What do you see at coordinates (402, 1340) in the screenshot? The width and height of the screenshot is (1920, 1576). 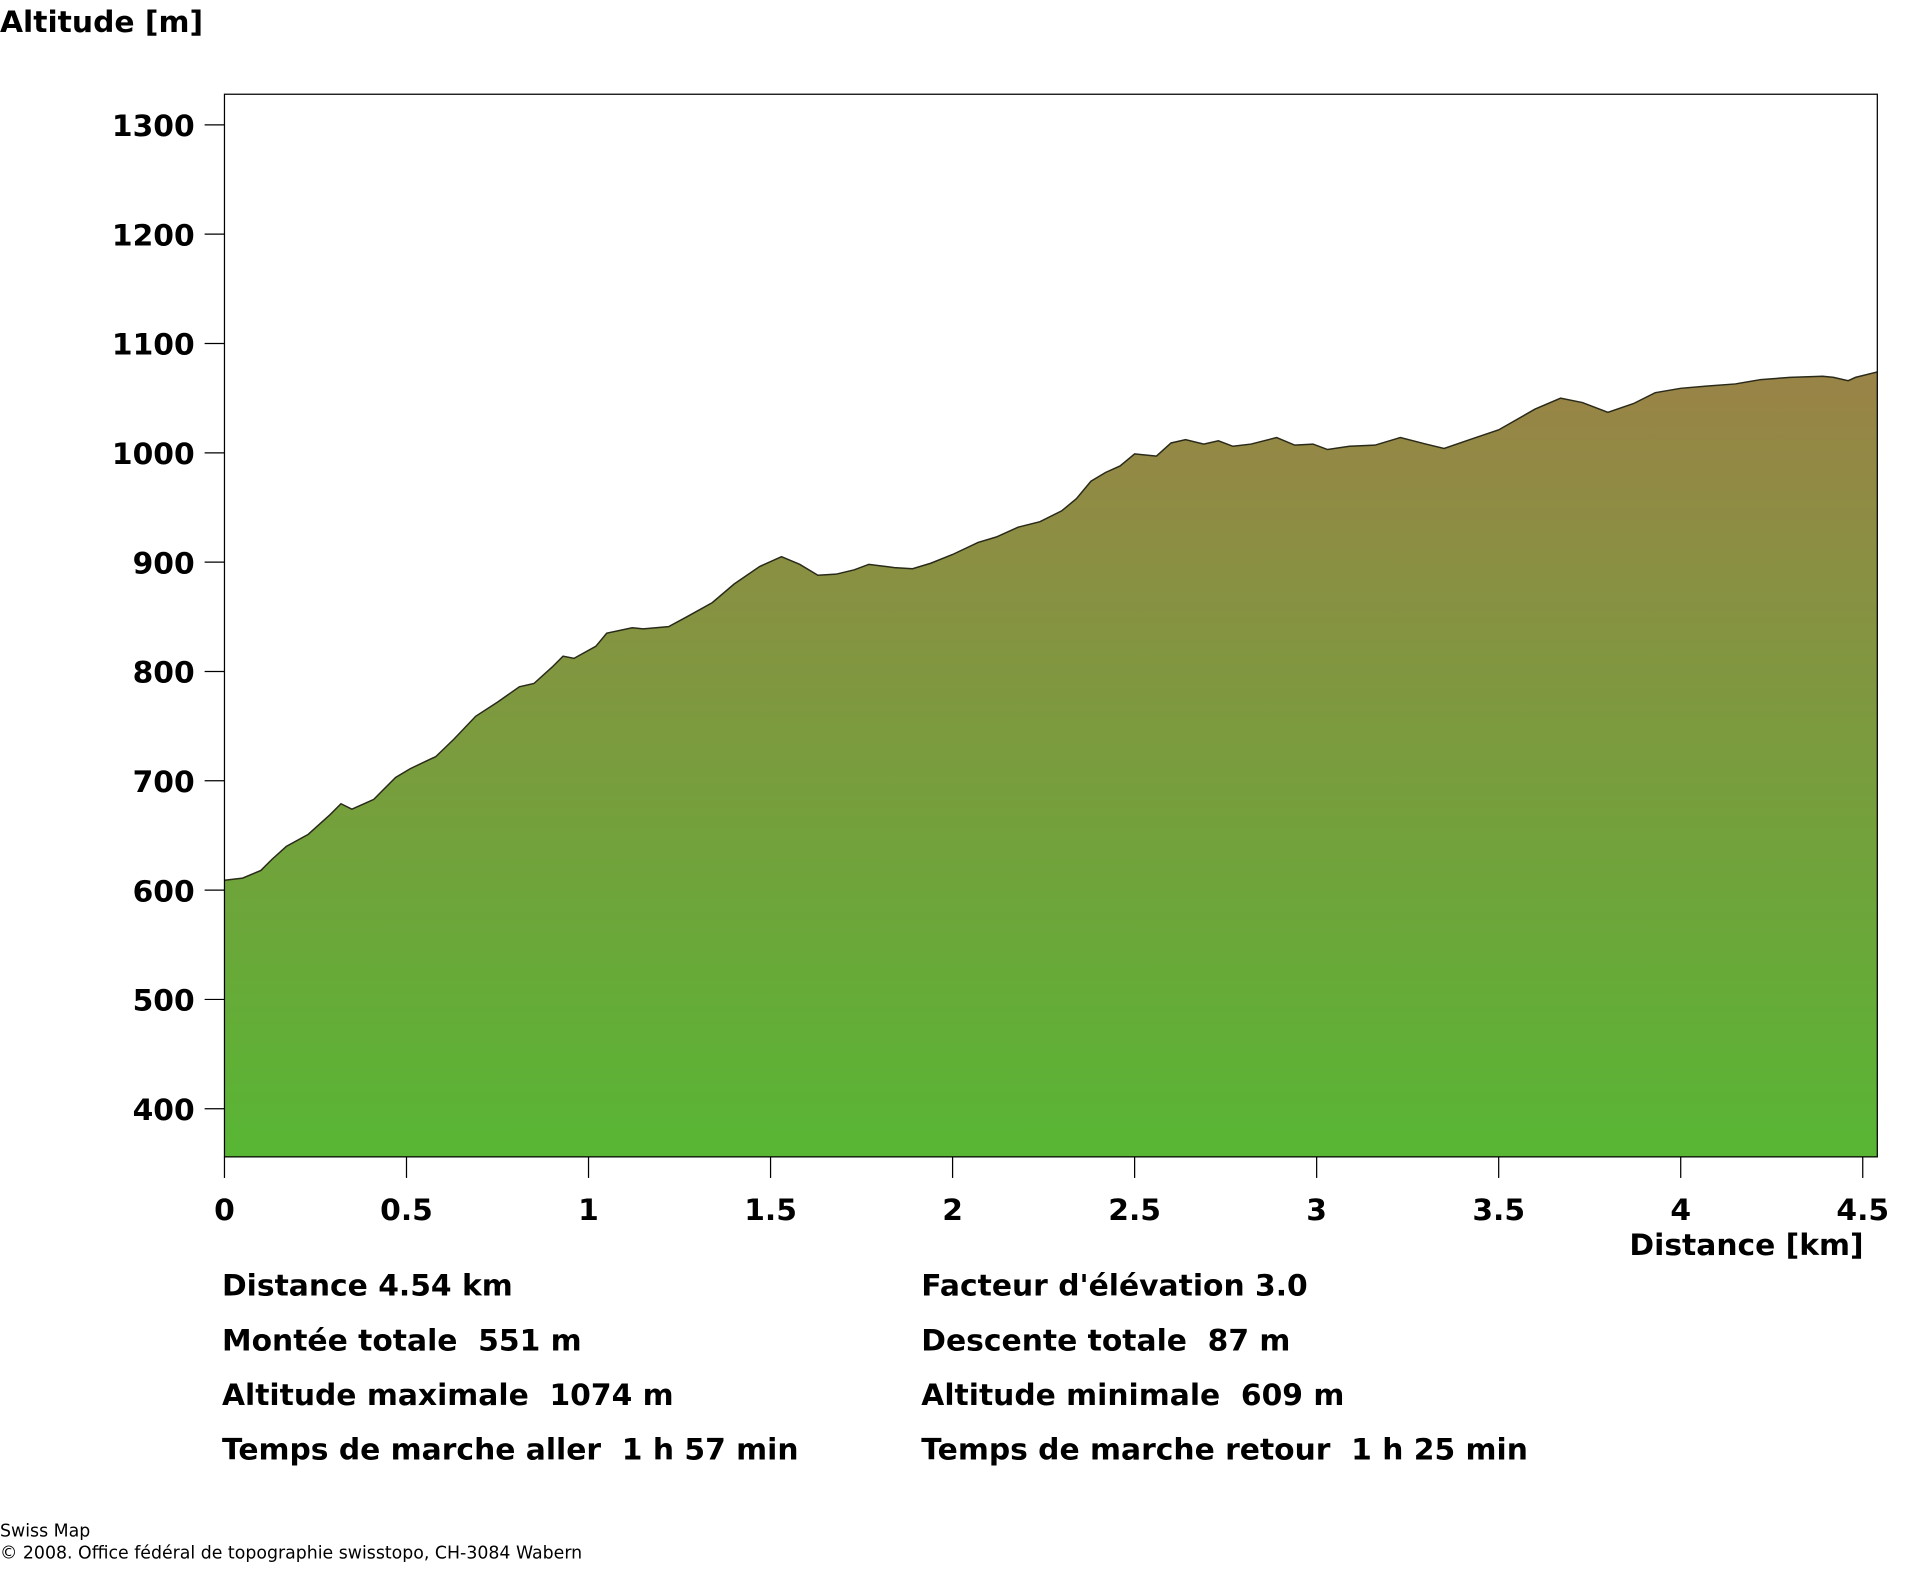 I see `stat: Montée totale 551 m` at bounding box center [402, 1340].